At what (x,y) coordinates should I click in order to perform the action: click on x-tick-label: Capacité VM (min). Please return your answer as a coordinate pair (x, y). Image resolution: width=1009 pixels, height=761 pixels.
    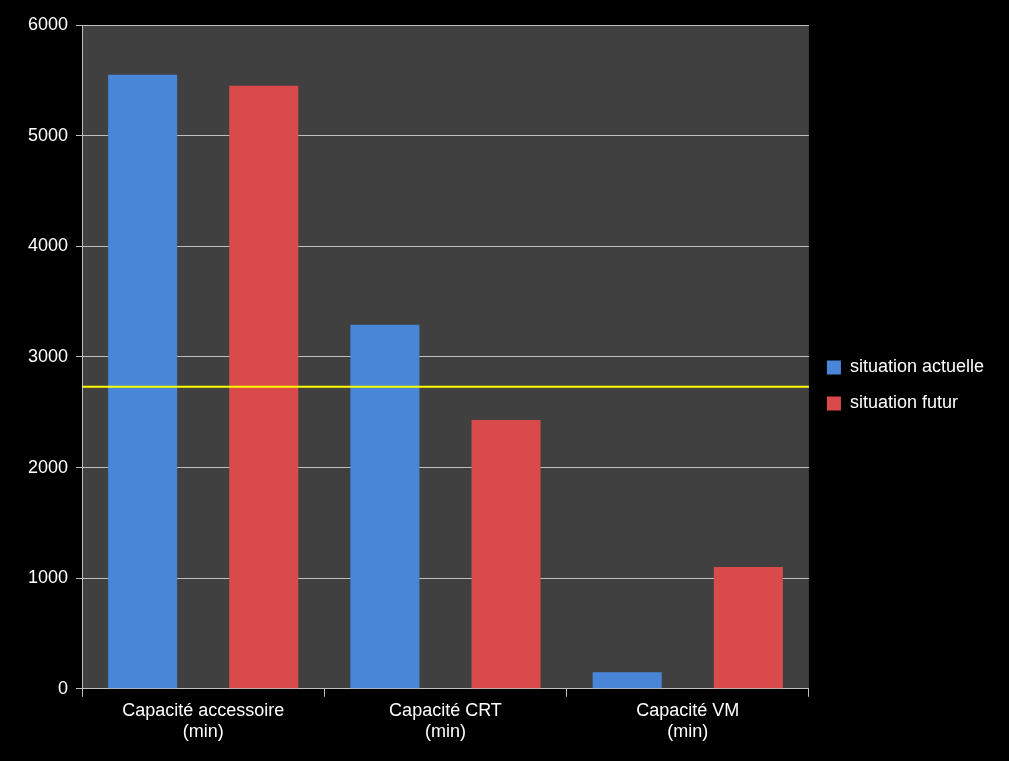
    Looking at the image, I should click on (688, 720).